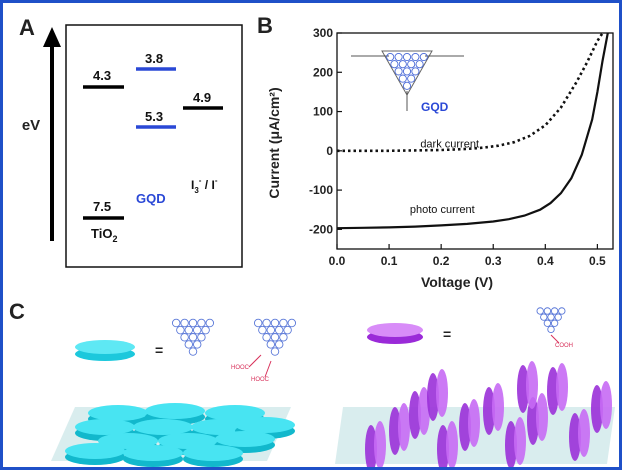 The height and width of the screenshot is (470, 622). What do you see at coordinates (597, 261) in the screenshot?
I see `x-tick-label: 0.5` at bounding box center [597, 261].